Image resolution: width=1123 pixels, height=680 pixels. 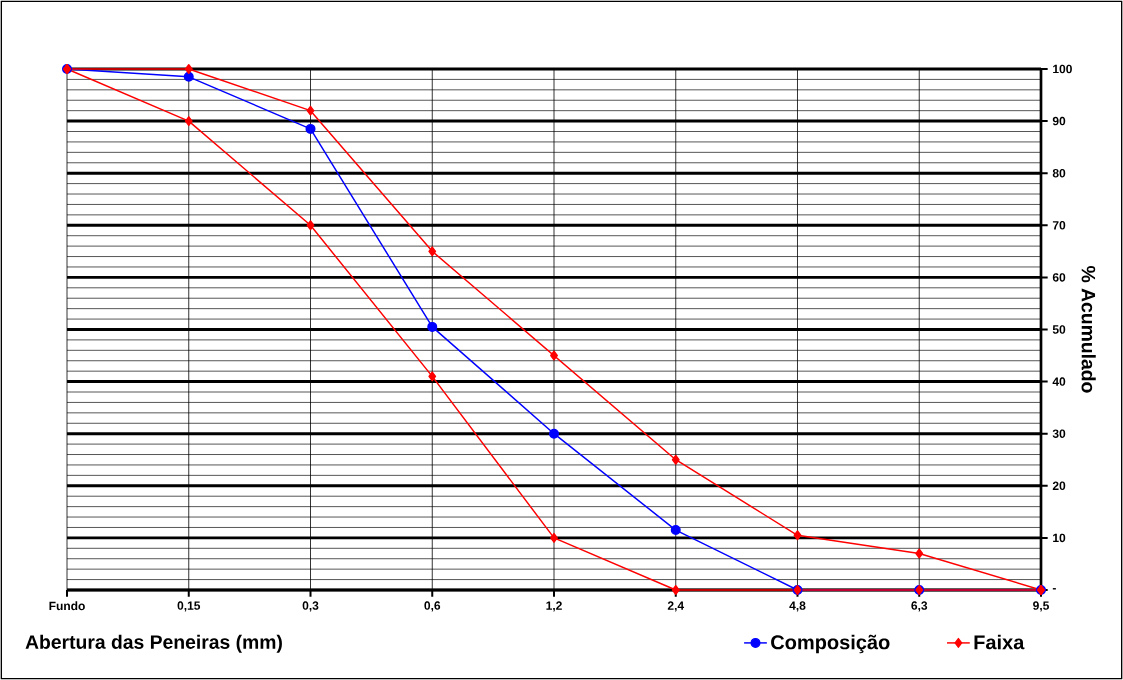 I want to click on y-tick-label: 20, so click(x=1059, y=486).